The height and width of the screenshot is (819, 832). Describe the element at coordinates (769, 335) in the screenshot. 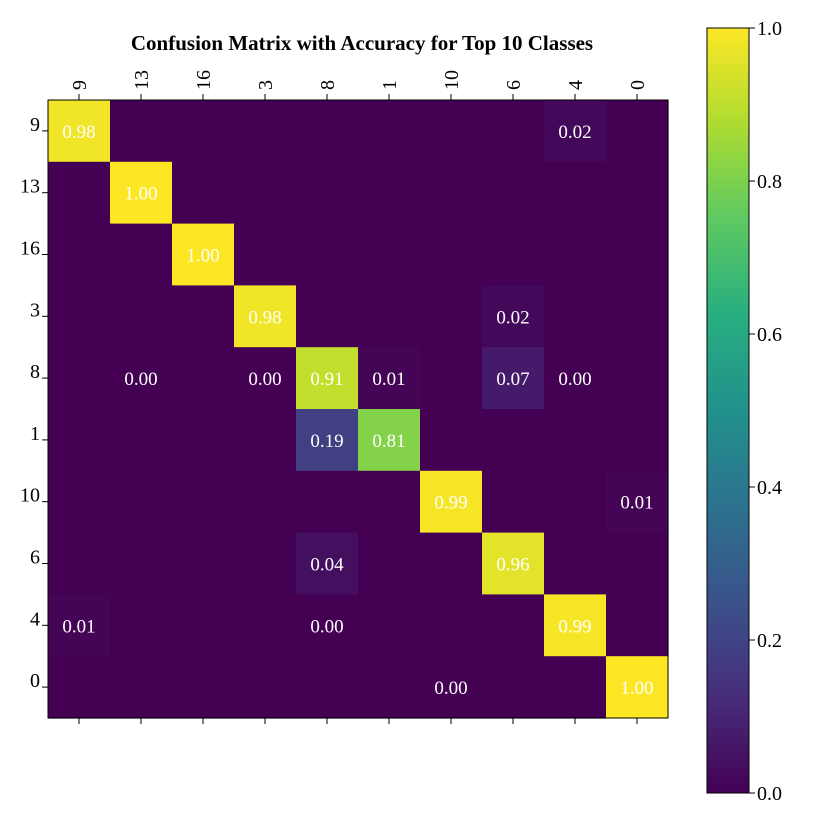

I see `colorbar-tick-label: 0.6` at that location.